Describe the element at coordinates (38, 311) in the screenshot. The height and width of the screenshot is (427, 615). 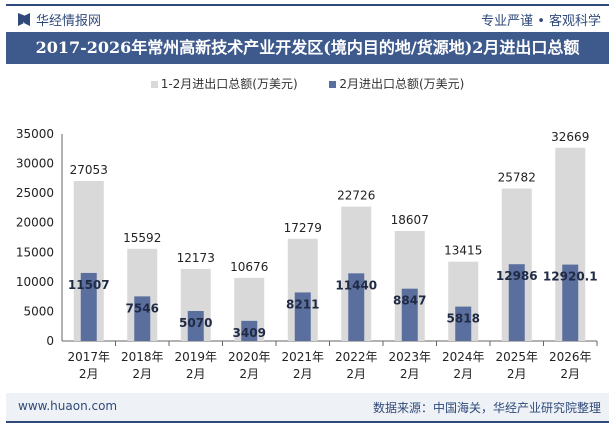
I see `y-tick-label: 5000` at that location.